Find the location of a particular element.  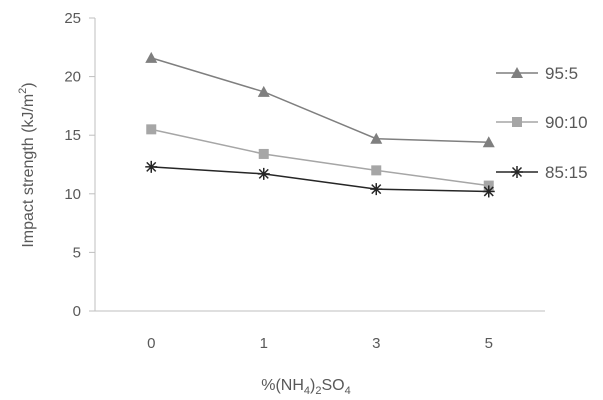

y-axis-title-superscript: 2 is located at coordinates (23, 91).